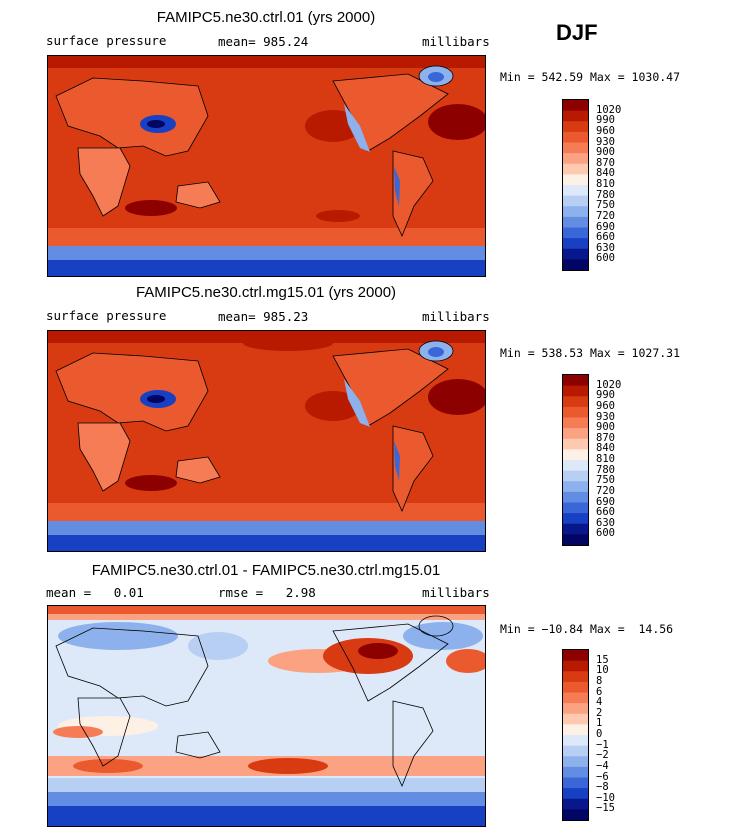 The height and width of the screenshot is (836, 733). I want to click on greenland-coast, so click(436, 626).